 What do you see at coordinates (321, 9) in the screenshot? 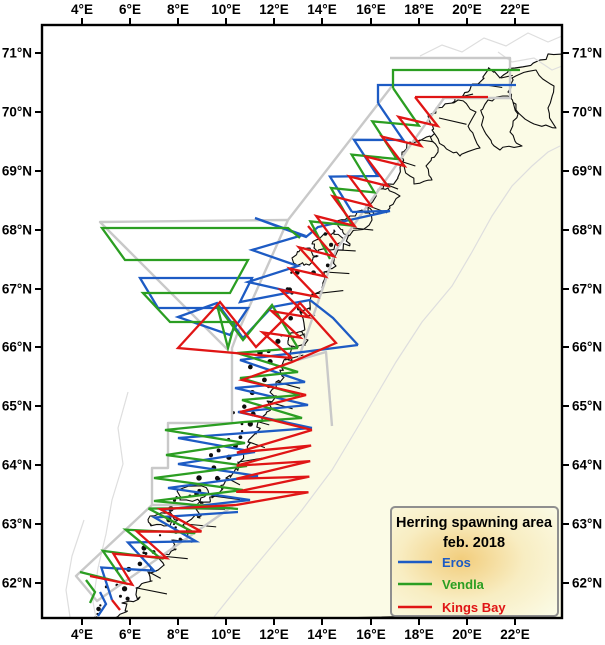
I see `axis-label-top: 14°E` at bounding box center [321, 9].